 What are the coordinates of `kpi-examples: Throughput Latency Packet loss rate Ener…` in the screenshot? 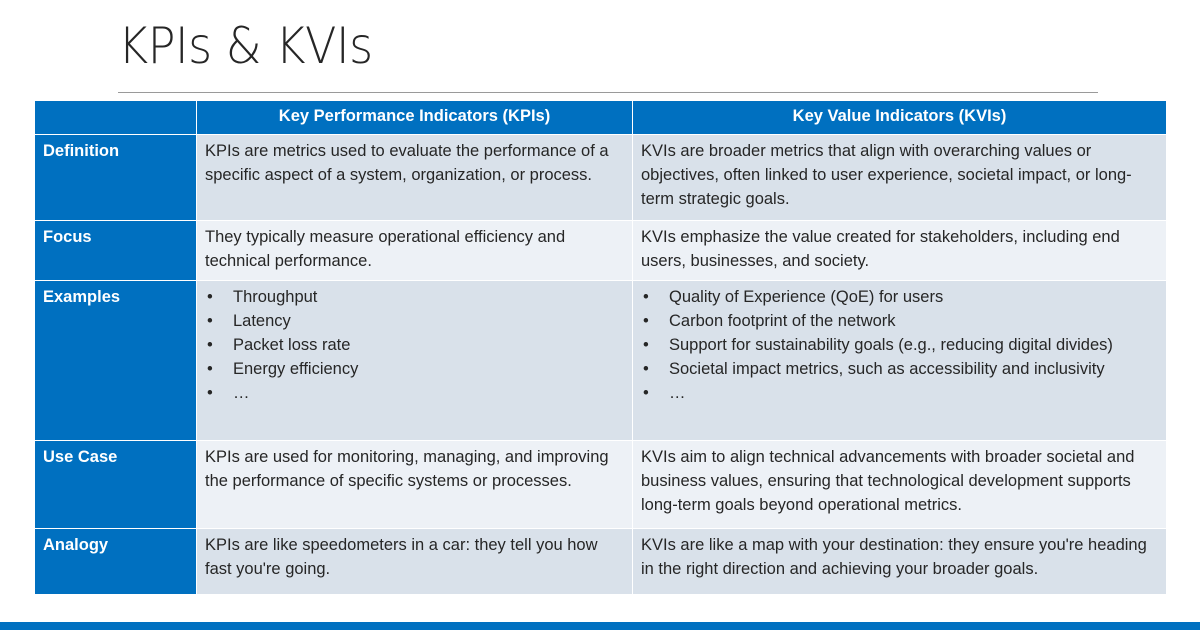 It's located at (414, 360).